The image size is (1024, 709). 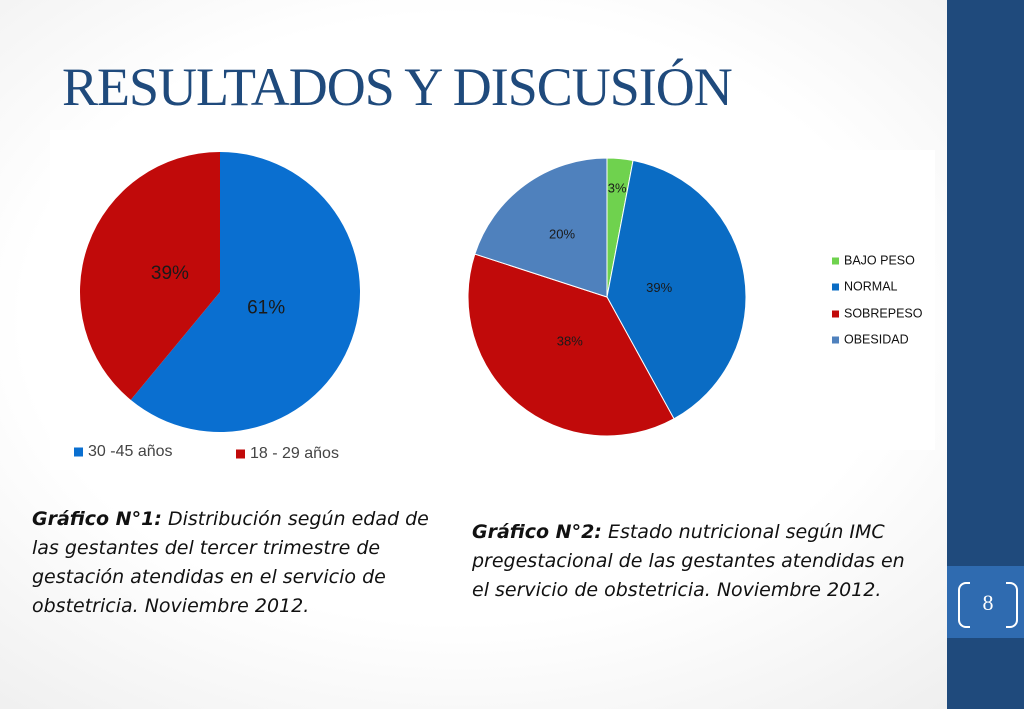 I want to click on data-label-normal: 39%, so click(x=659, y=287).